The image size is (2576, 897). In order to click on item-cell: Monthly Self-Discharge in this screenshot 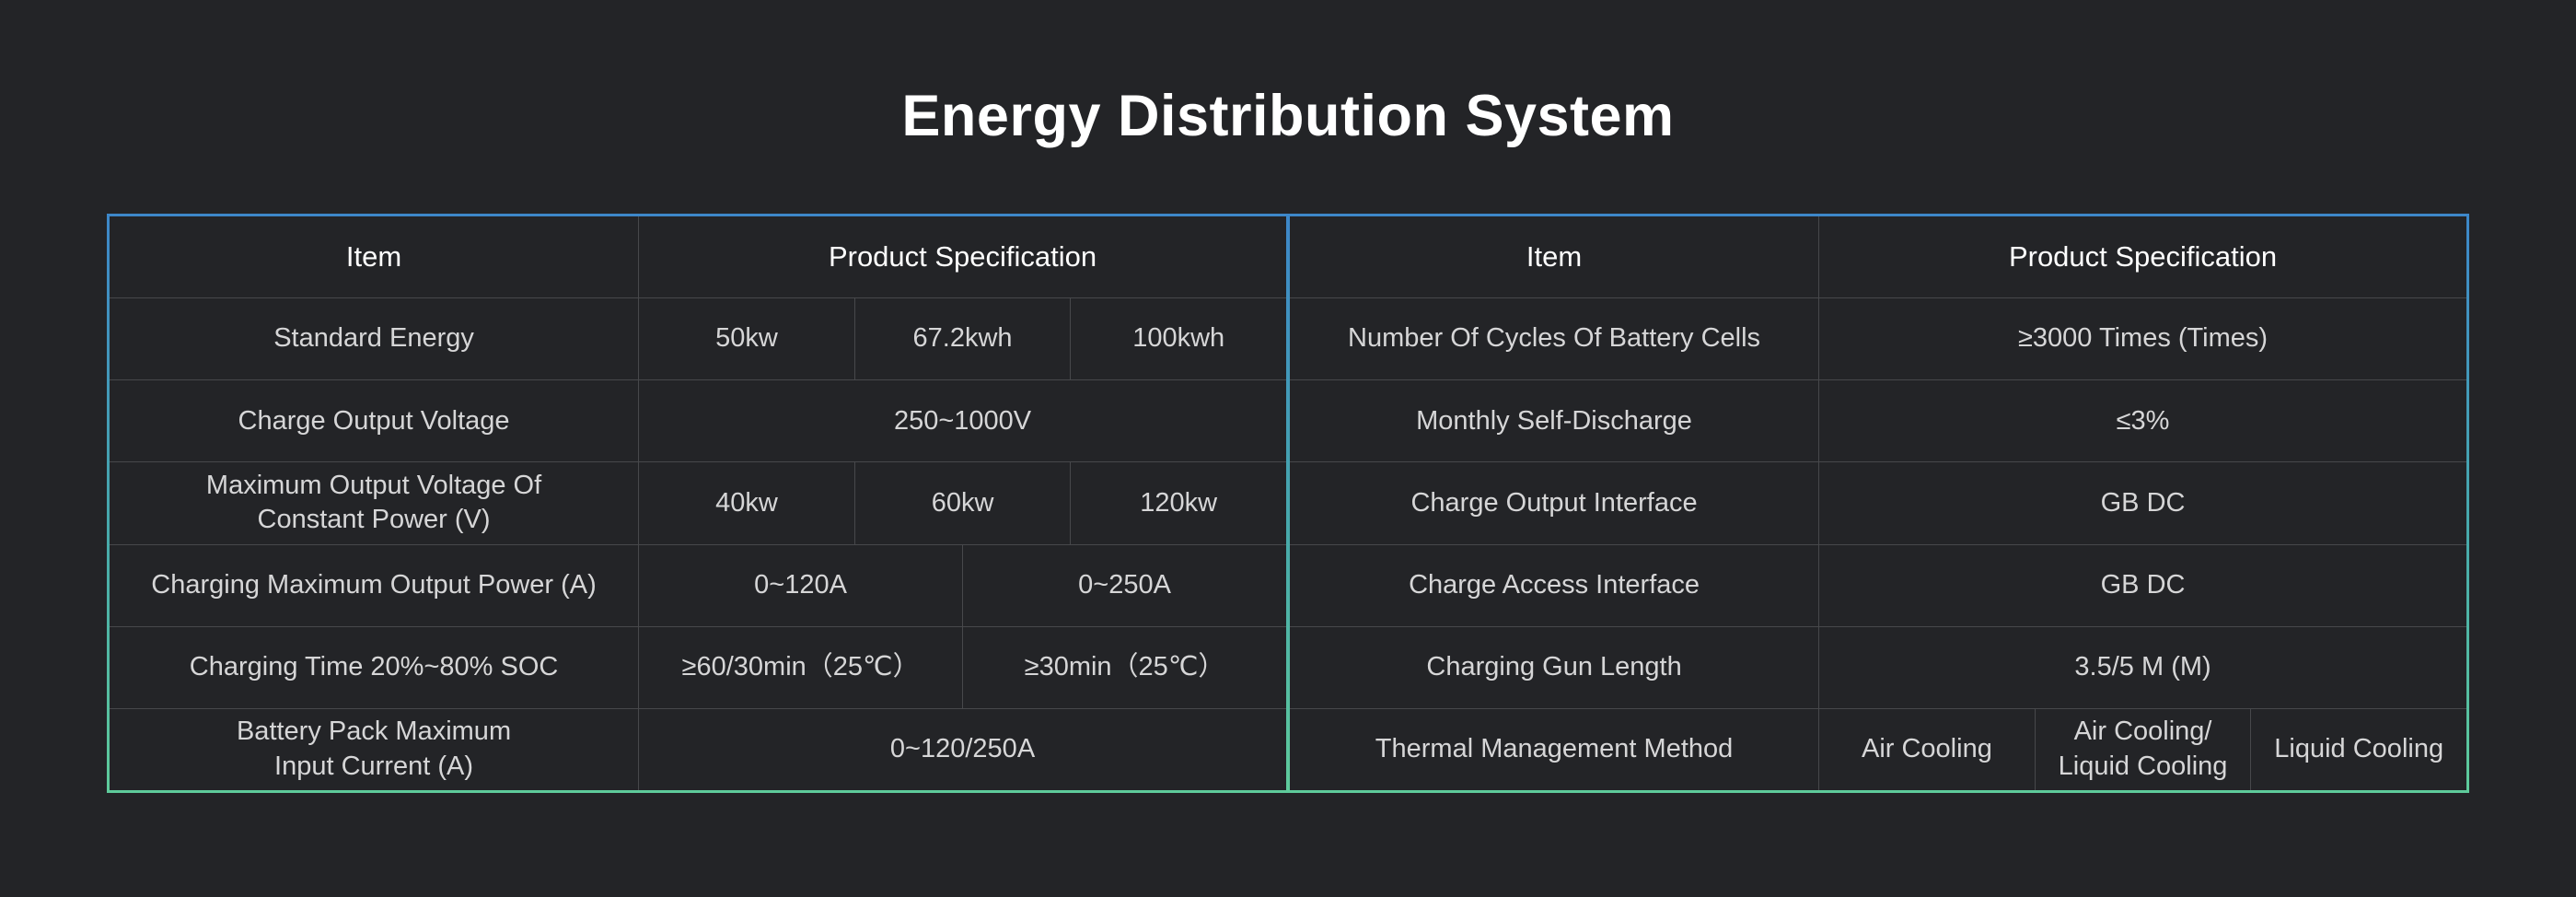, I will do `click(1555, 421)`.